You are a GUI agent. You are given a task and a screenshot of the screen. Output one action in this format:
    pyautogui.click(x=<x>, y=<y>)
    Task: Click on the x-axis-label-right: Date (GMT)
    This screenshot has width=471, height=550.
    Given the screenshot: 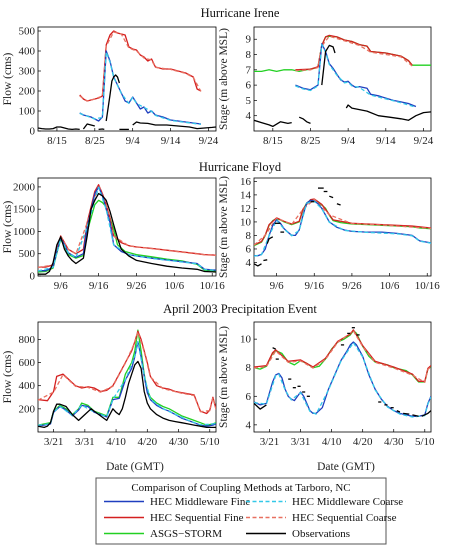 What is the action you would take?
    pyautogui.click(x=346, y=467)
    